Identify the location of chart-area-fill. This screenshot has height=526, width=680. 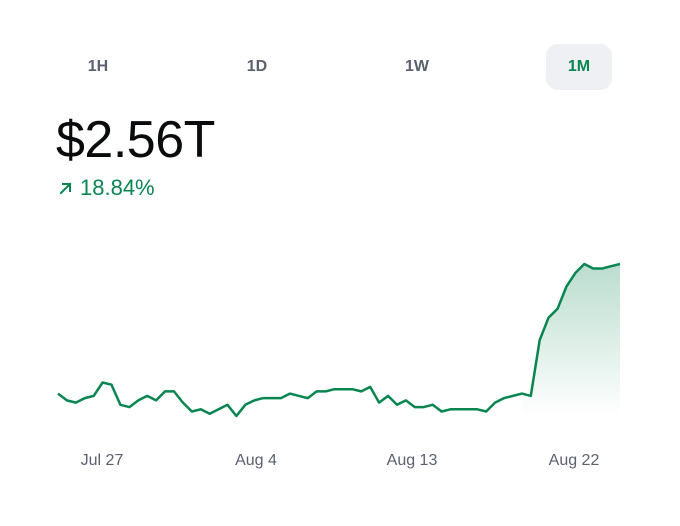
(570, 340).